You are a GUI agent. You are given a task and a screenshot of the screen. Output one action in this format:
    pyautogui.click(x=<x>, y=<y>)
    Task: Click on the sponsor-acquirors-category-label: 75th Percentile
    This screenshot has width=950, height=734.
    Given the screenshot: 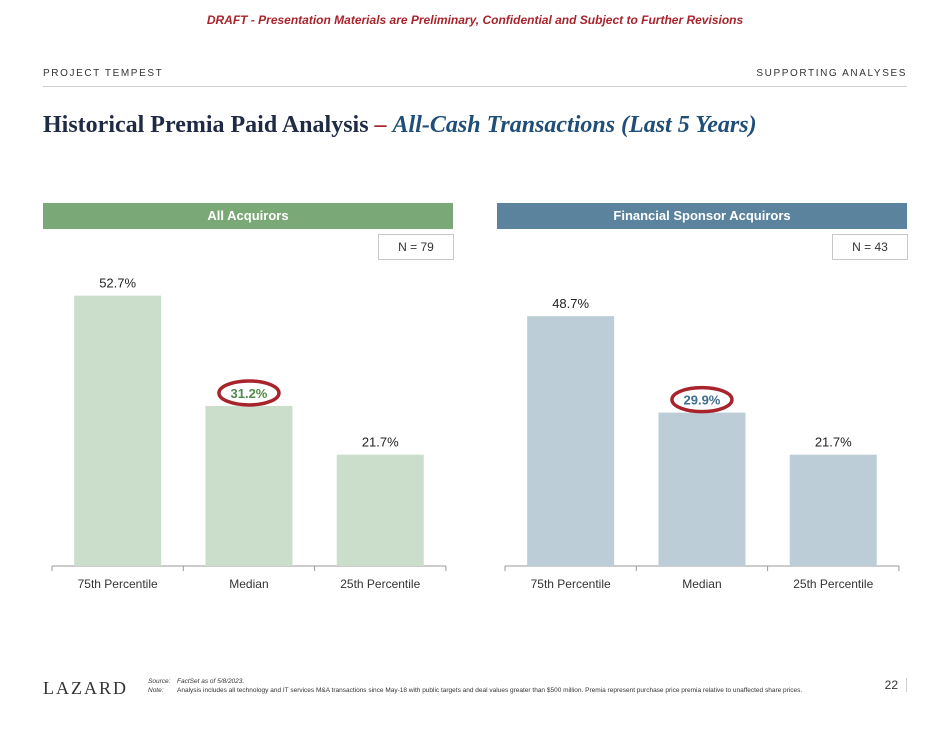 What is the action you would take?
    pyautogui.click(x=571, y=584)
    